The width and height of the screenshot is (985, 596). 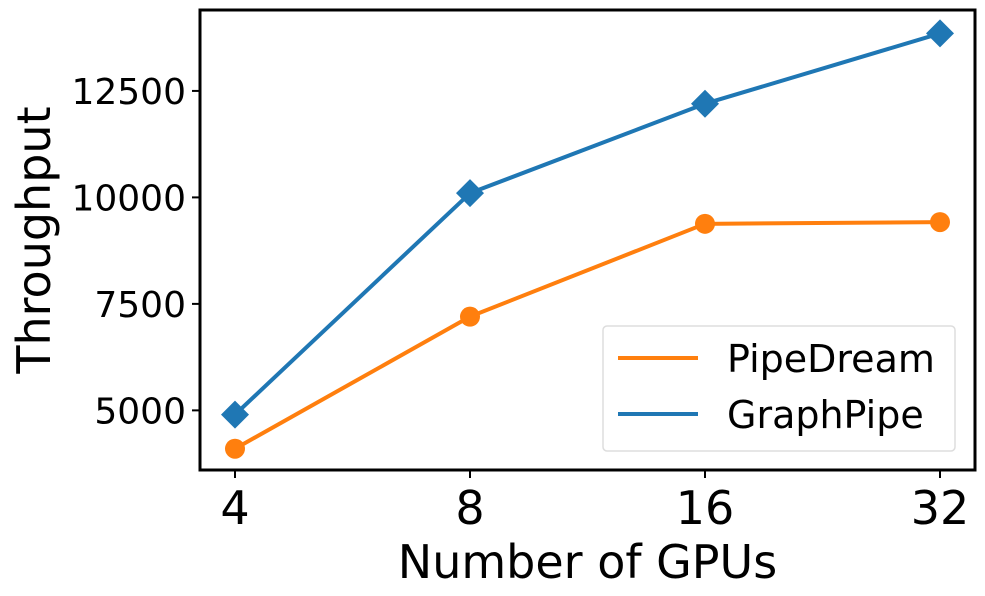 I want to click on y-tick-label: 10000, so click(x=128, y=198).